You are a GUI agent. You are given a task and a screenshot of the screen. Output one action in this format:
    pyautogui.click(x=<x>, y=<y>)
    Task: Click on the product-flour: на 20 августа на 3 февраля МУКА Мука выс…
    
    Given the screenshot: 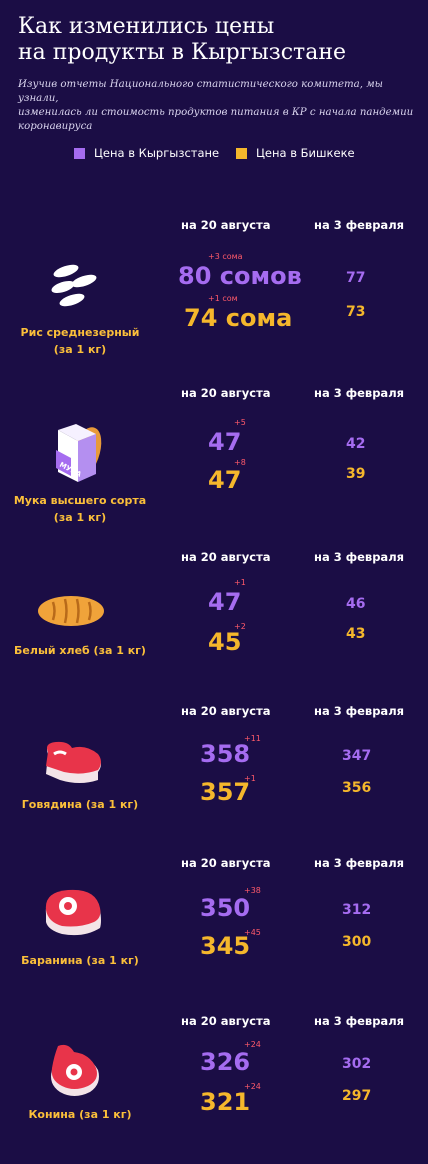 What is the action you would take?
    pyautogui.click(x=214, y=461)
    